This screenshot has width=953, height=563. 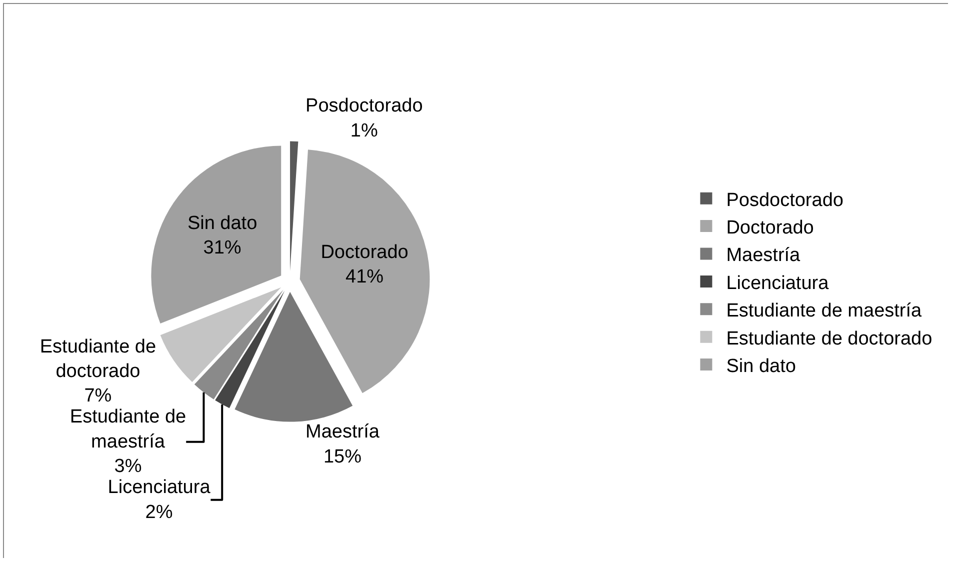 What do you see at coordinates (364, 106) in the screenshot?
I see `slice-label: Posdoctorado` at bounding box center [364, 106].